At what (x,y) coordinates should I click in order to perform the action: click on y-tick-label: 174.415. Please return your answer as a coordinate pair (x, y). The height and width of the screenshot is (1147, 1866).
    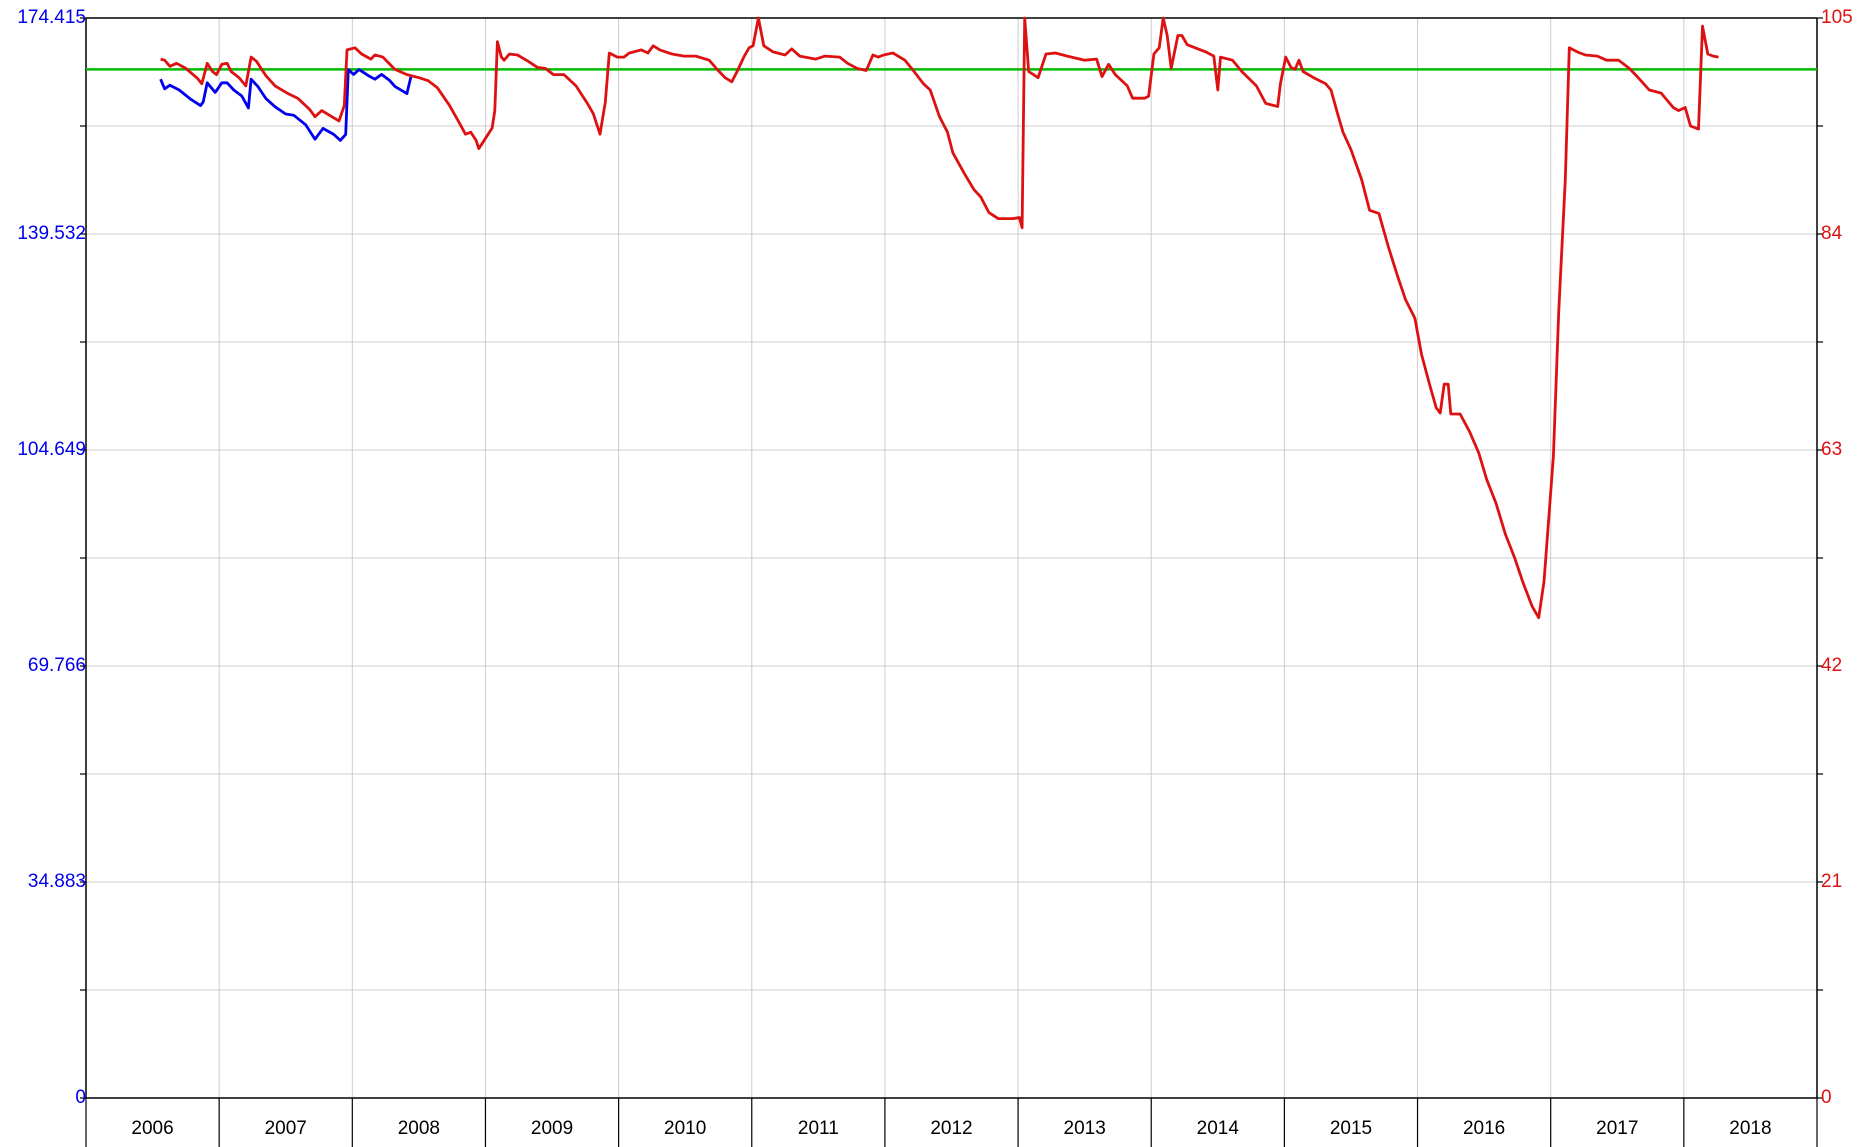
    Looking at the image, I should click on (51, 17).